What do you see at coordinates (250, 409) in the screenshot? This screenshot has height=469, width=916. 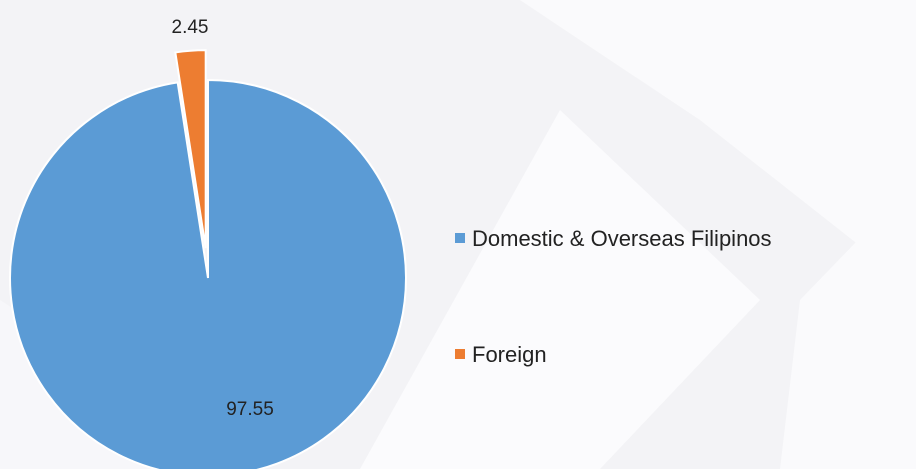 I see `data-label: 97.55` at bounding box center [250, 409].